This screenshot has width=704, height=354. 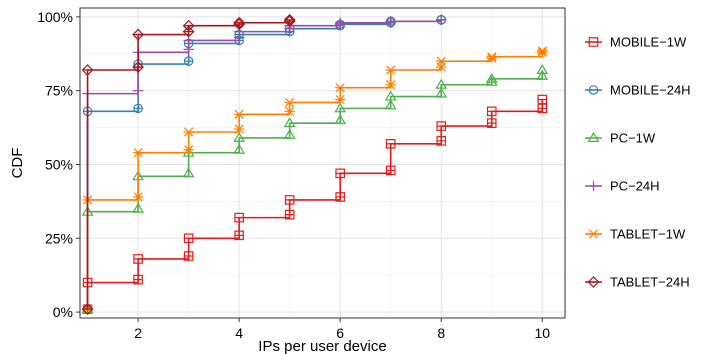 I want to click on legend-label: PC−24H, so click(x=635, y=186).